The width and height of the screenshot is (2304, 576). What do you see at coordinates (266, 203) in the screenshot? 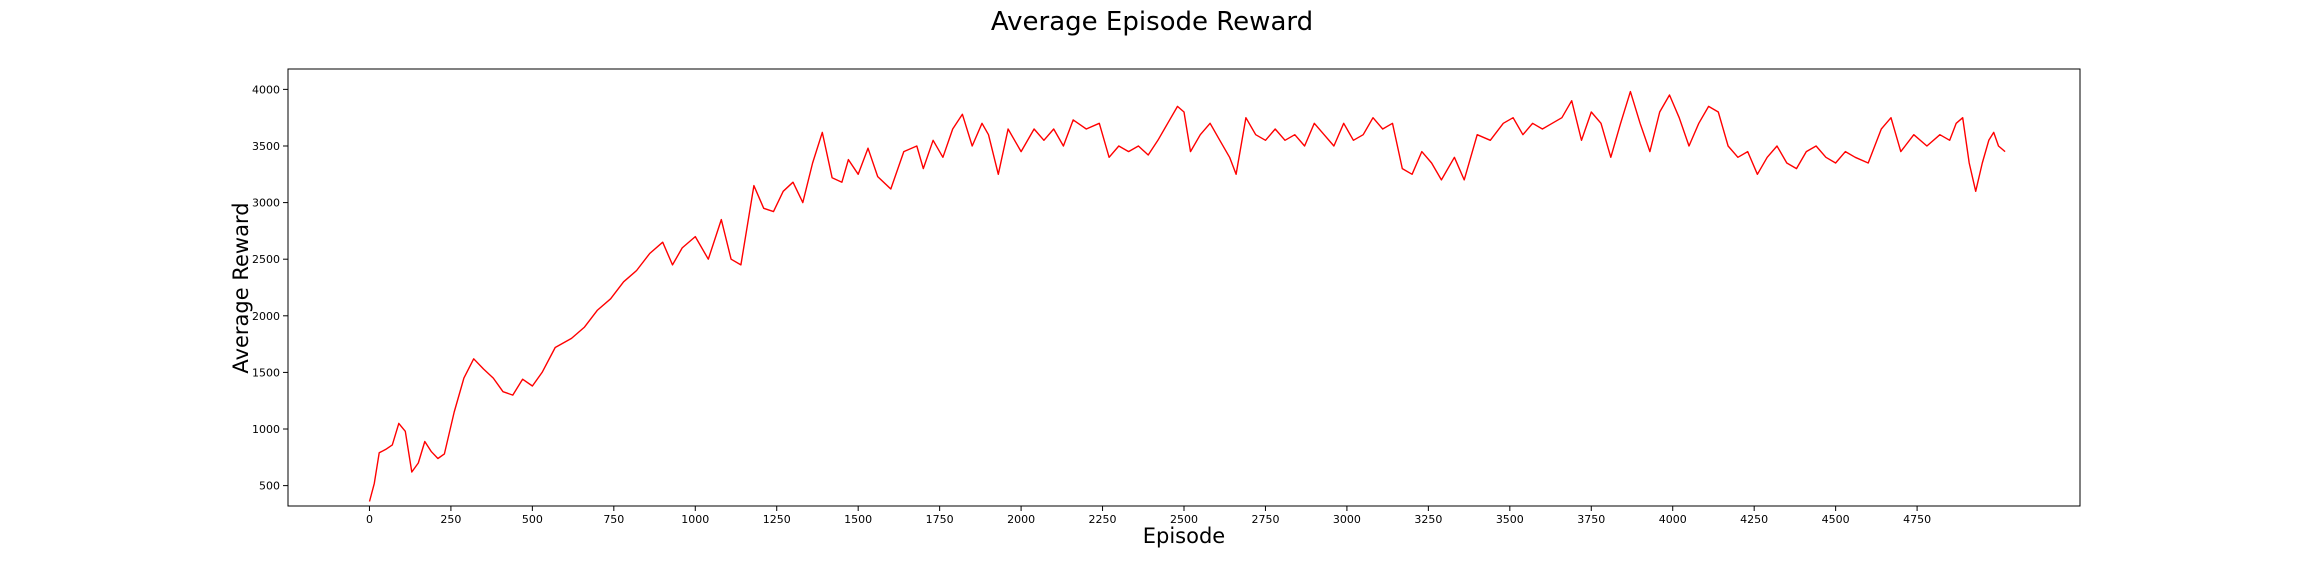
I see `y-tick-label: 3000` at bounding box center [266, 203].